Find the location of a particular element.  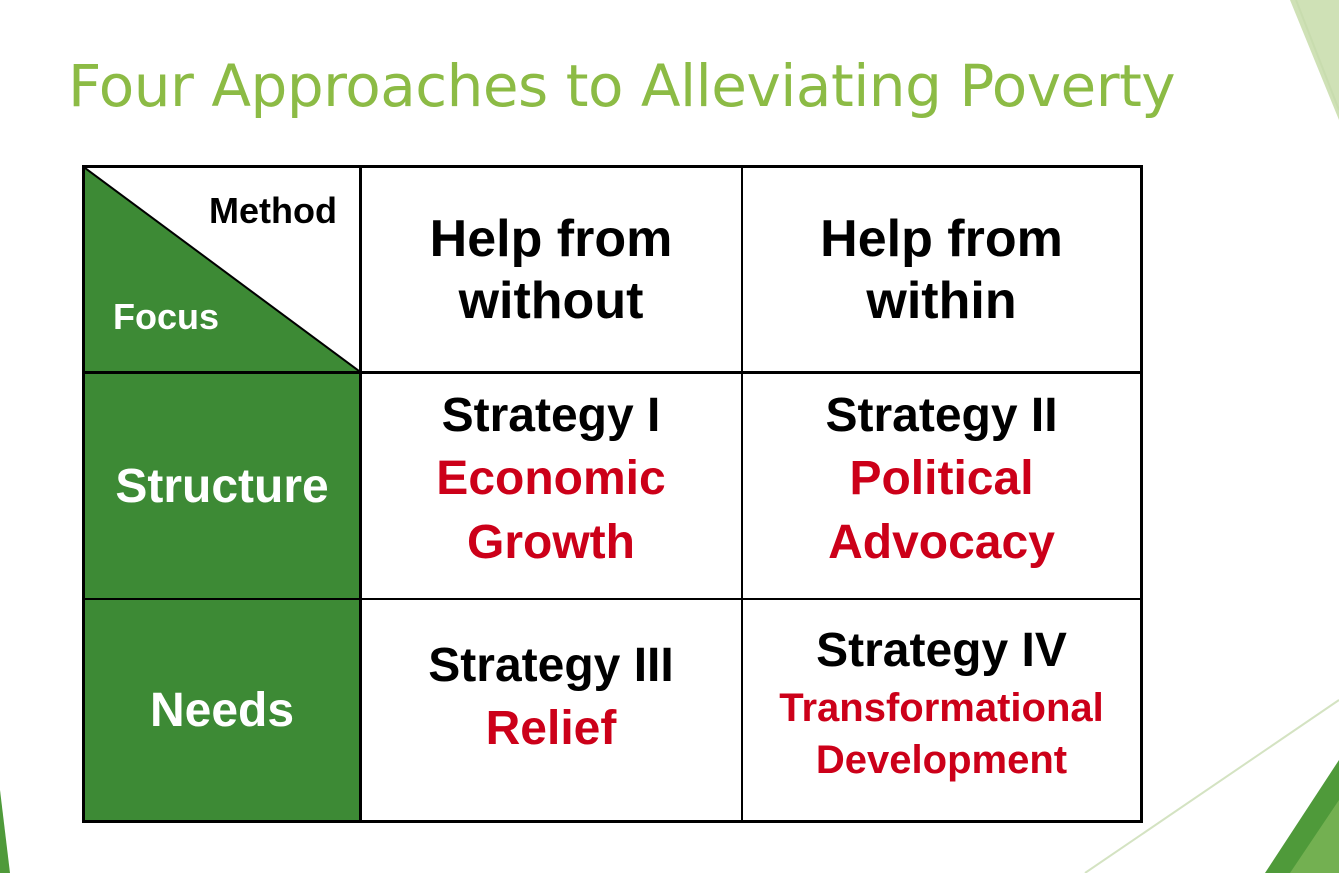

top-right-accent-line is located at coordinates (1317, 55).